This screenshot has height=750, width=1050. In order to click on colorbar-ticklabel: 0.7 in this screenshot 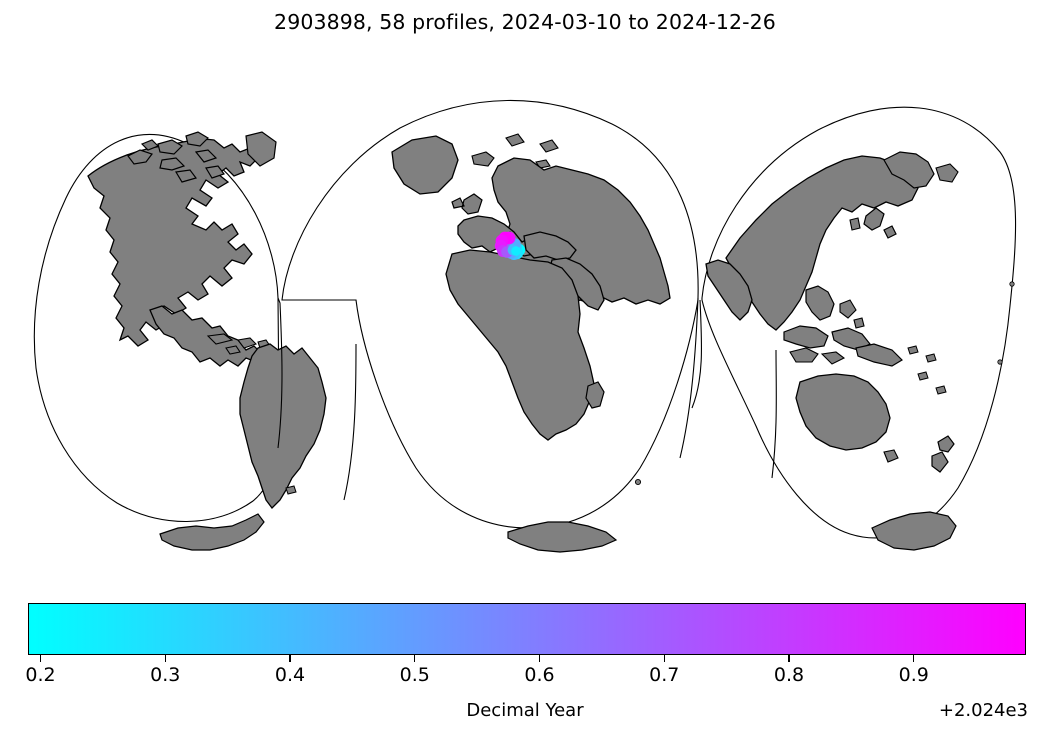, I will do `click(664, 675)`.